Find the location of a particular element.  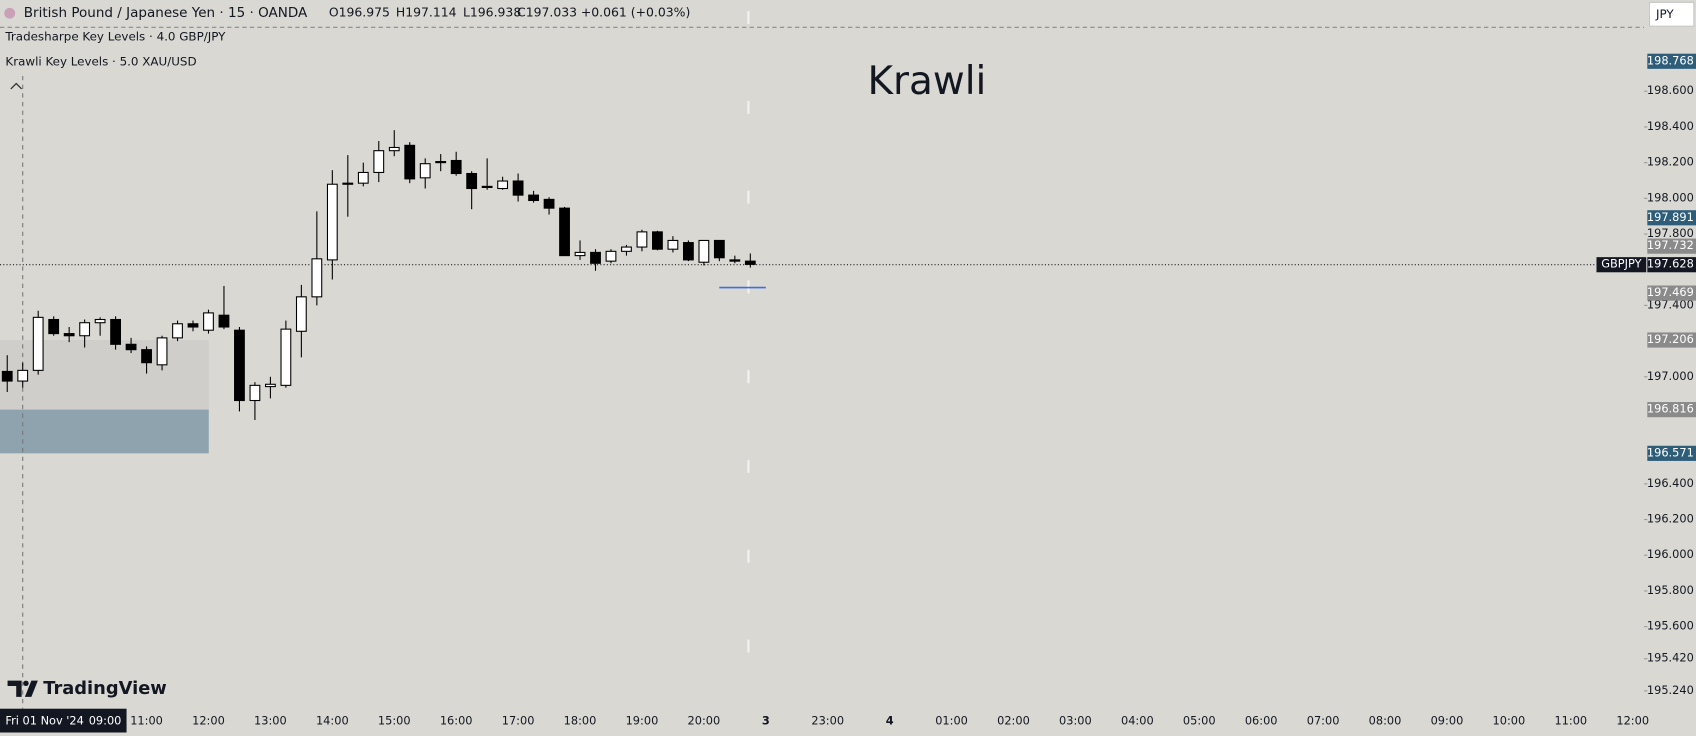

price-level-label: 197.891 is located at coordinates (1670, 217).